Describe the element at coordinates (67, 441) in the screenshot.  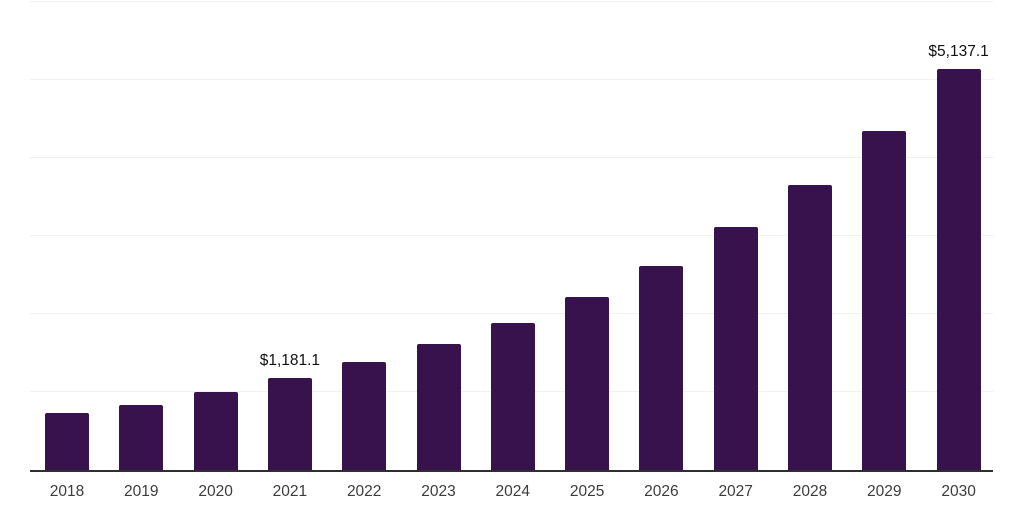
I see `bar-2018` at that location.